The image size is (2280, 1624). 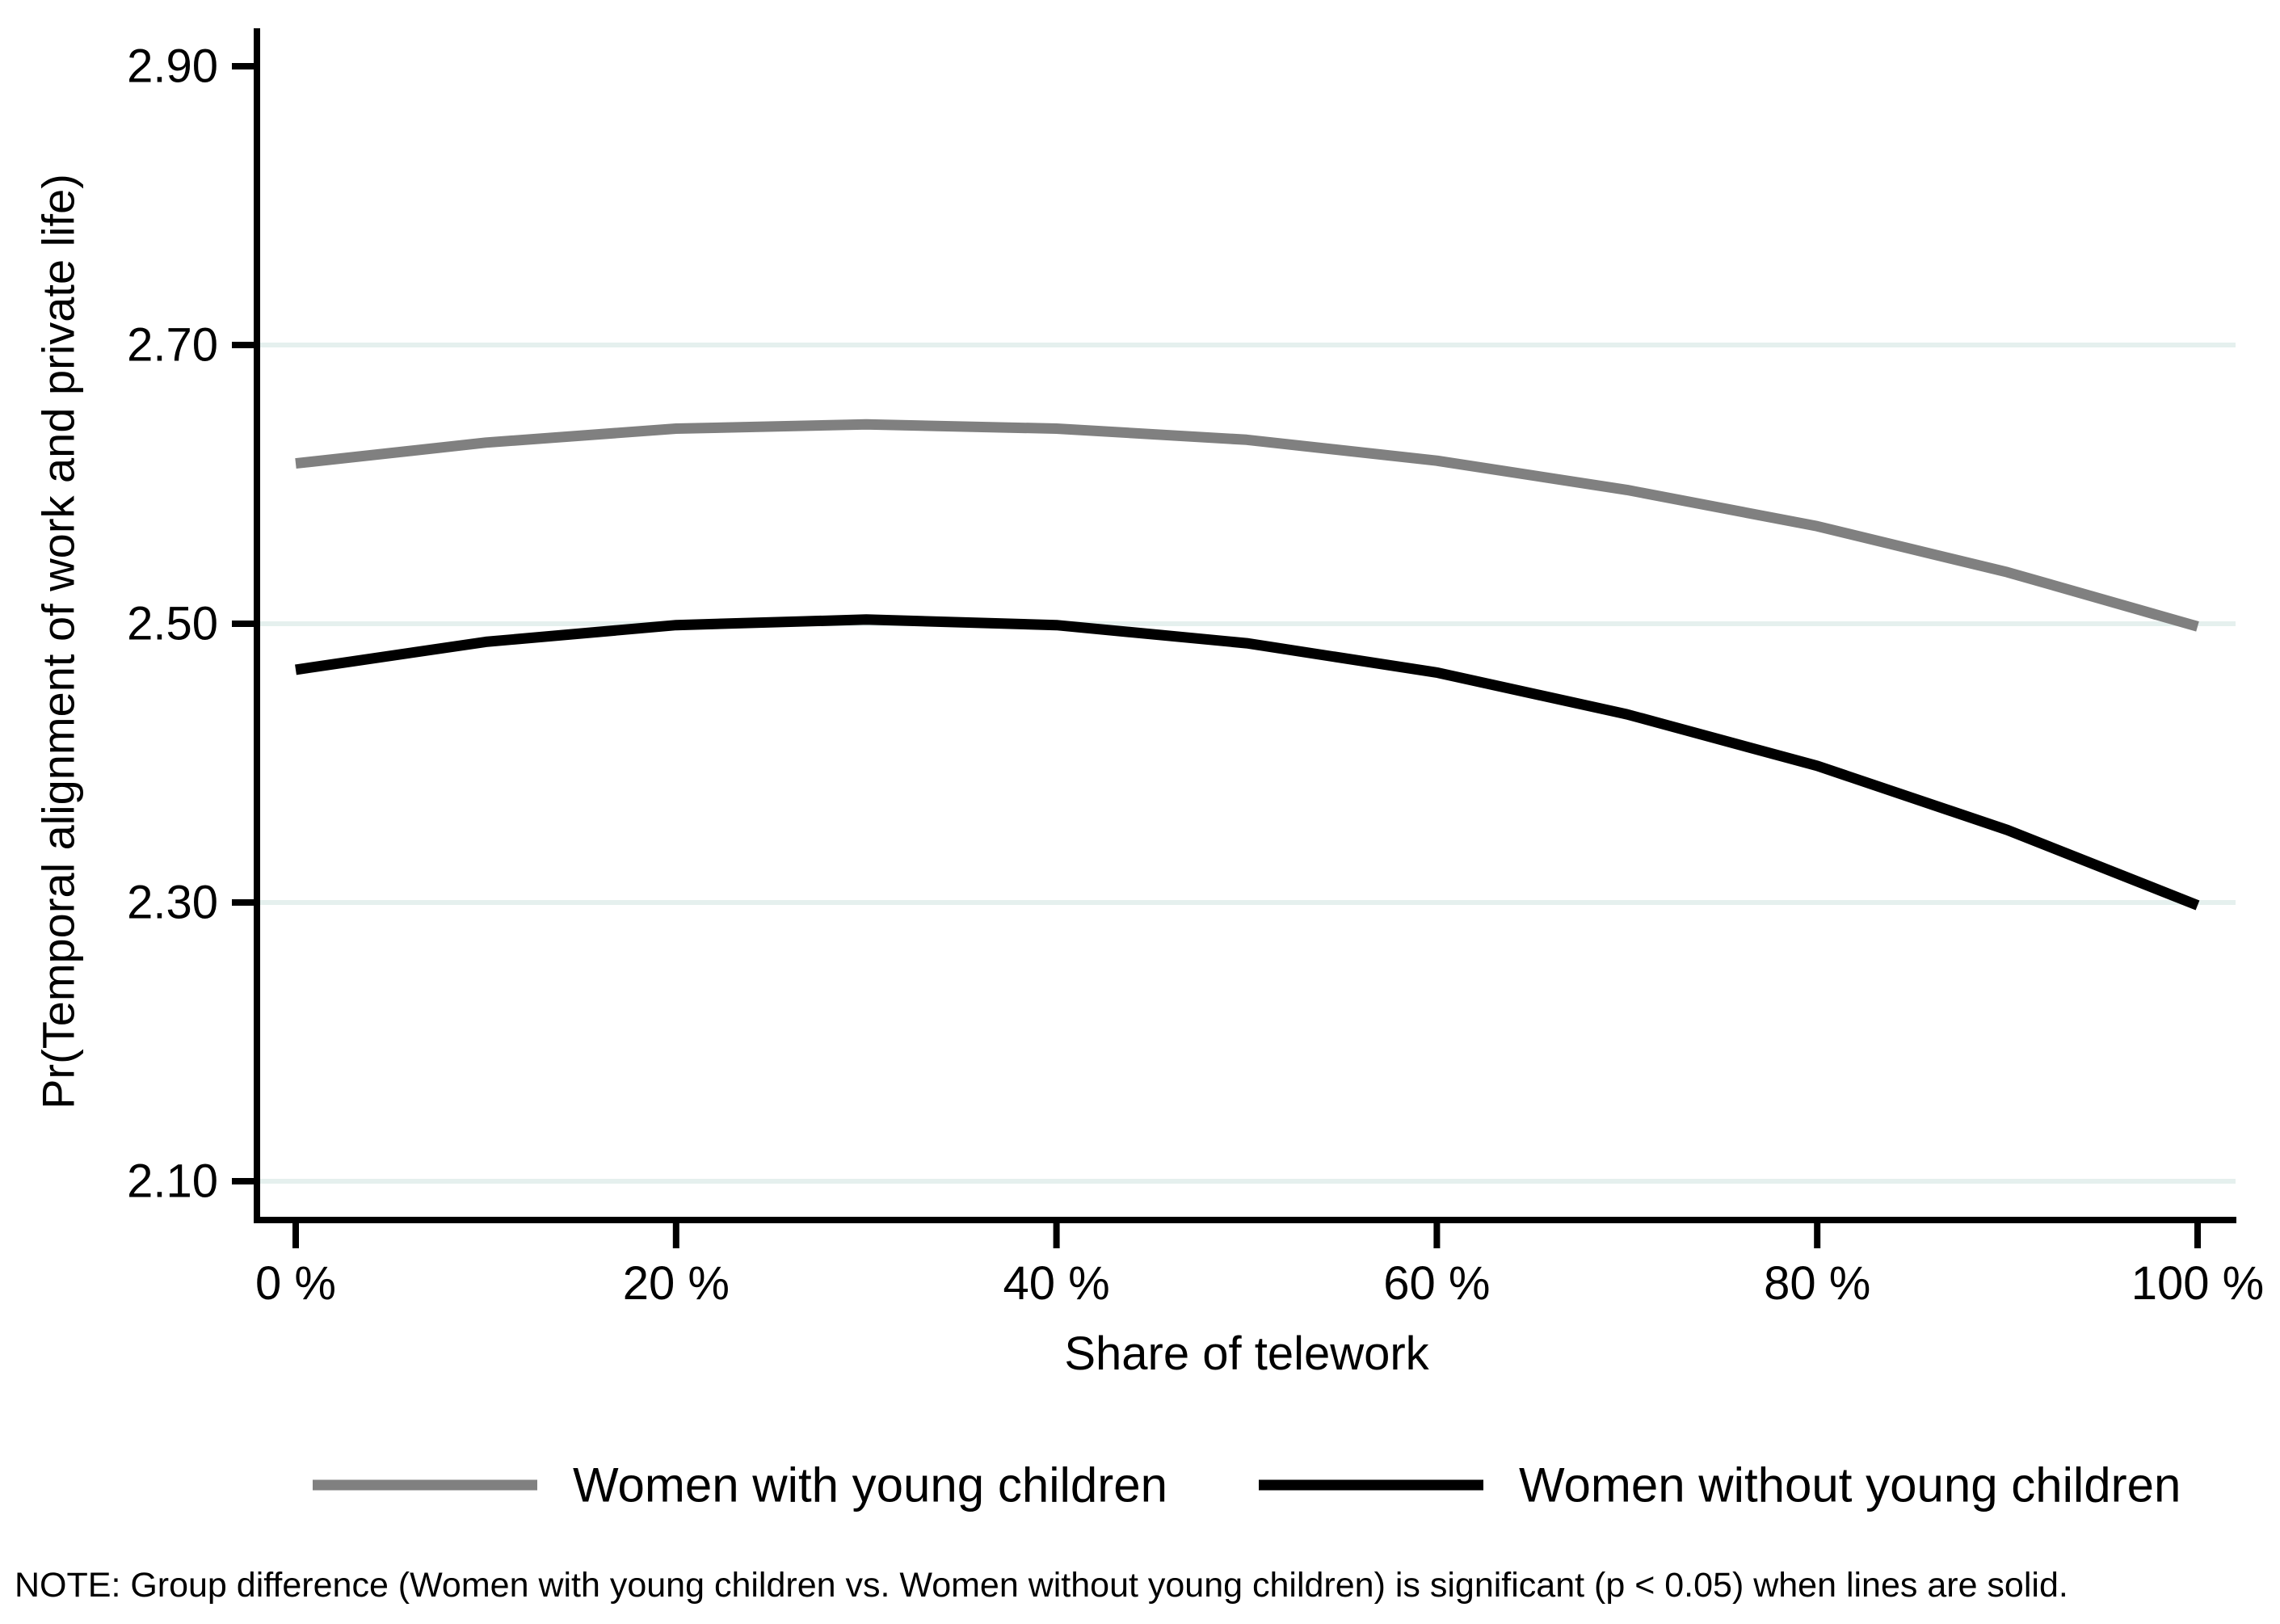 I want to click on y-tick-label: 2.90, so click(x=172, y=66).